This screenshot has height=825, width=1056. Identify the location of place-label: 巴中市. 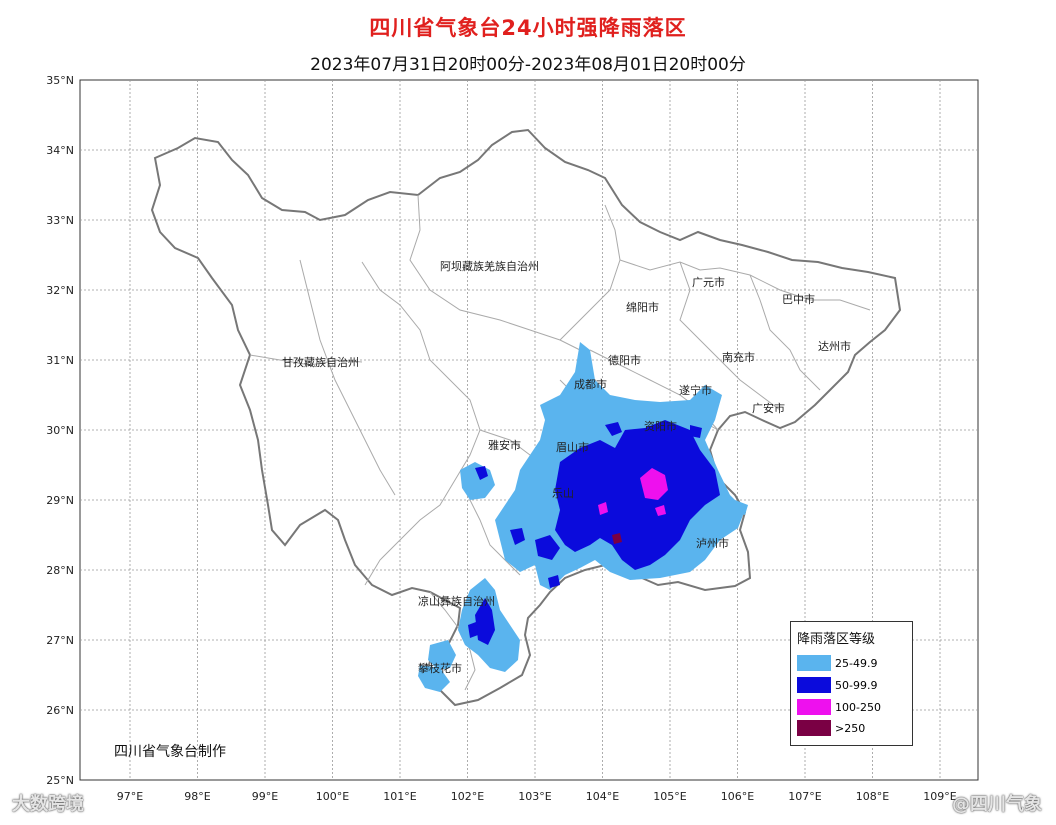
(798, 299).